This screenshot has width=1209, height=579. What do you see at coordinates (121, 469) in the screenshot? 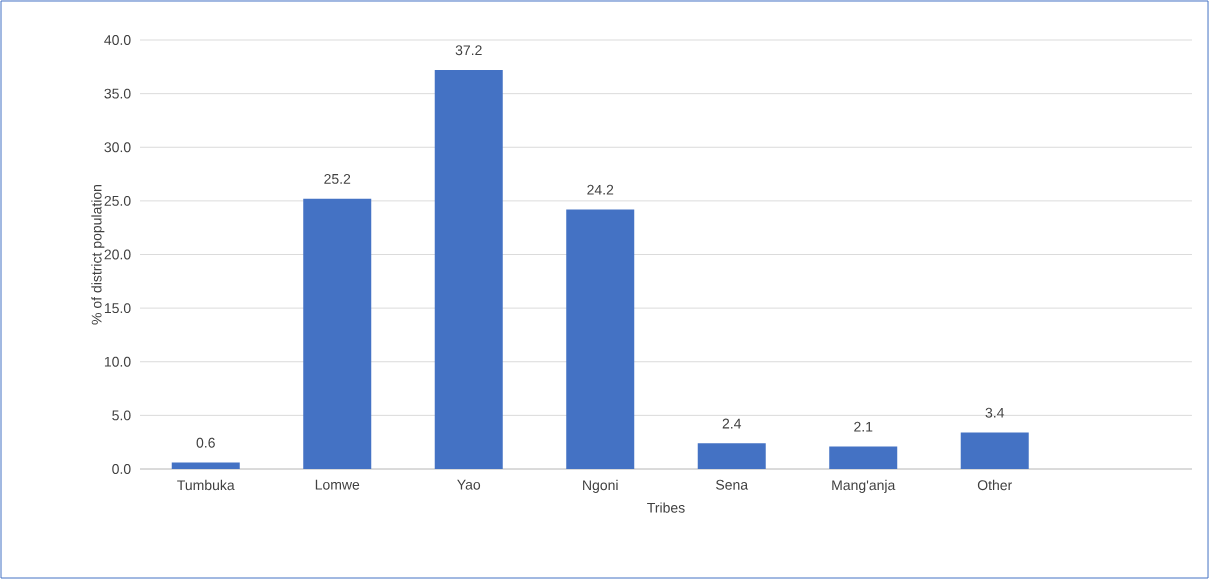
I see `y-tick-label: 0.0` at bounding box center [121, 469].